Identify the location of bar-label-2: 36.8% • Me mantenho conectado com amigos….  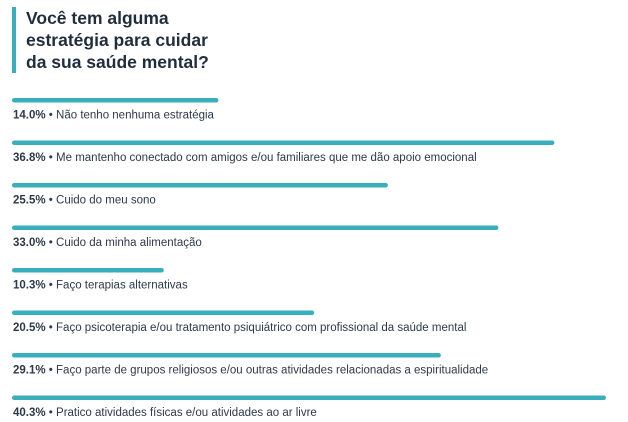
(245, 158).